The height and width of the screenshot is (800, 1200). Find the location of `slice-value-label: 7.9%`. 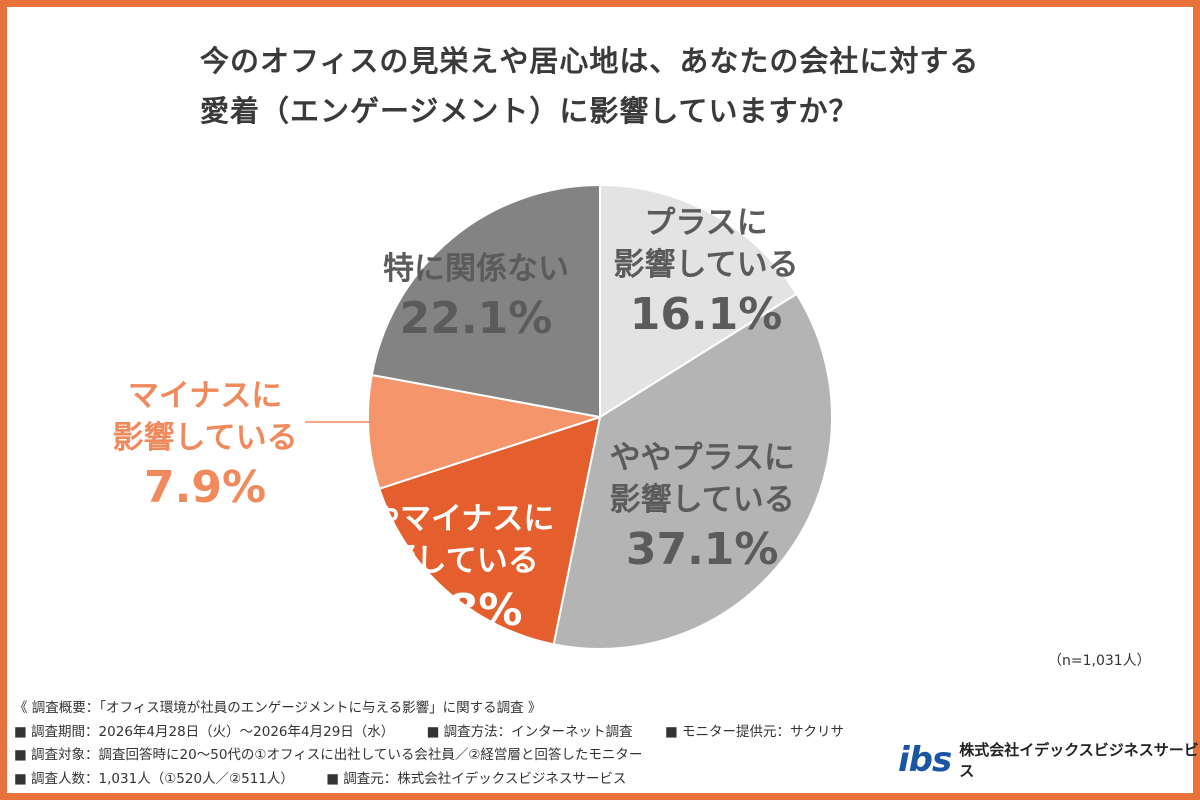

slice-value-label: 7.9% is located at coordinates (205, 487).